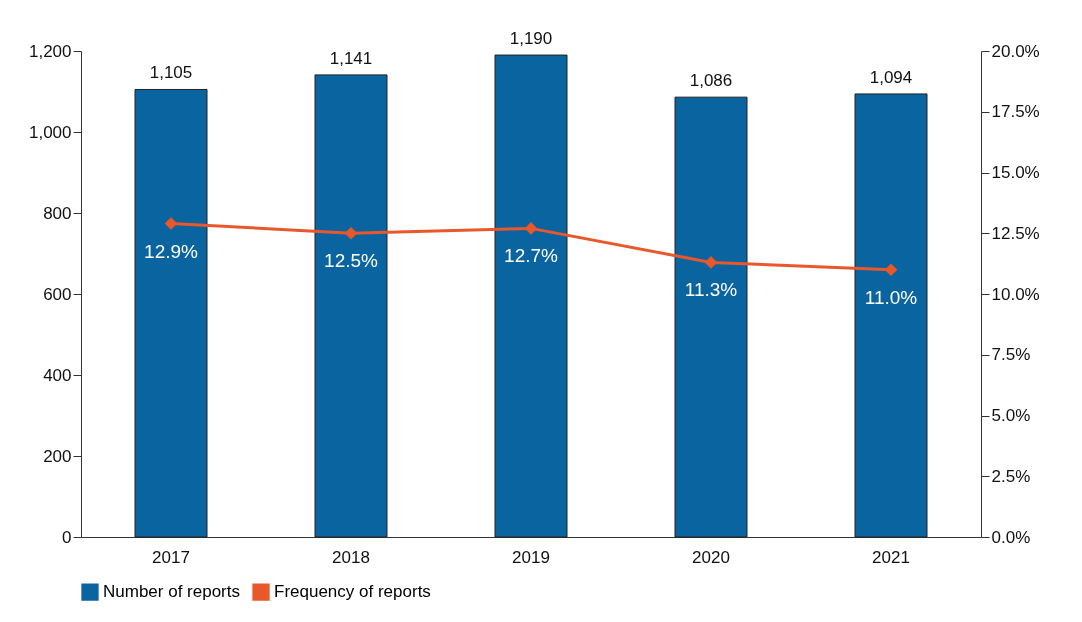 This screenshot has height=622, width=1082. Describe the element at coordinates (891, 297) in the screenshot. I see `data-label: 11.0%` at that location.